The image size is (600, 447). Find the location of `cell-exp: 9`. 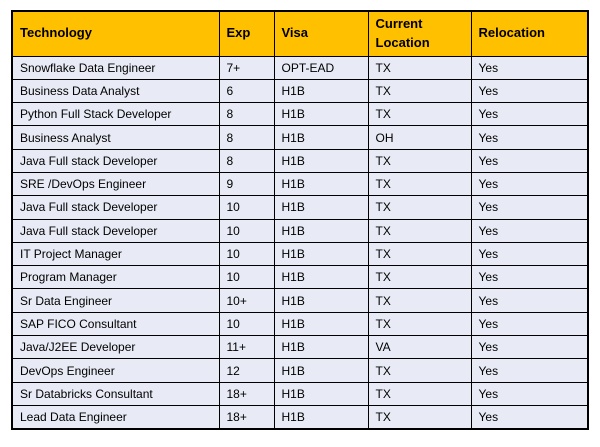

cell-exp: 9 is located at coordinates (246, 184).